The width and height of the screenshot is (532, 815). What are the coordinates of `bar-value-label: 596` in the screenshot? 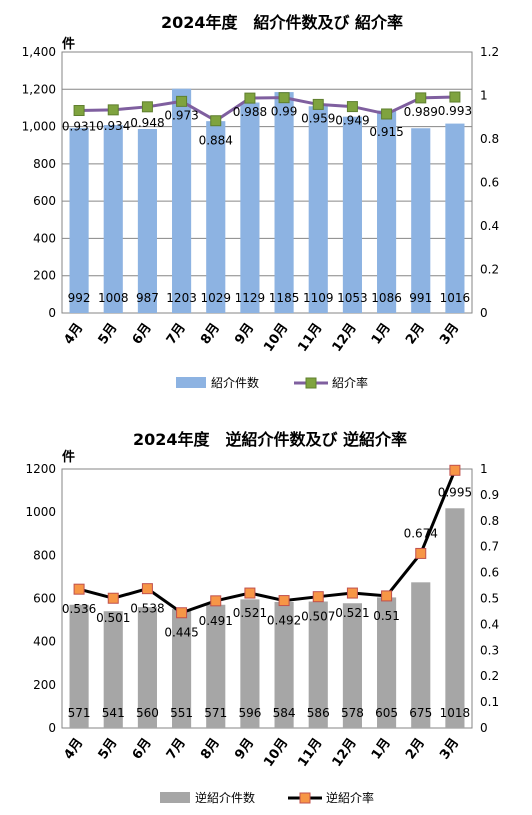 It's located at (249, 713).